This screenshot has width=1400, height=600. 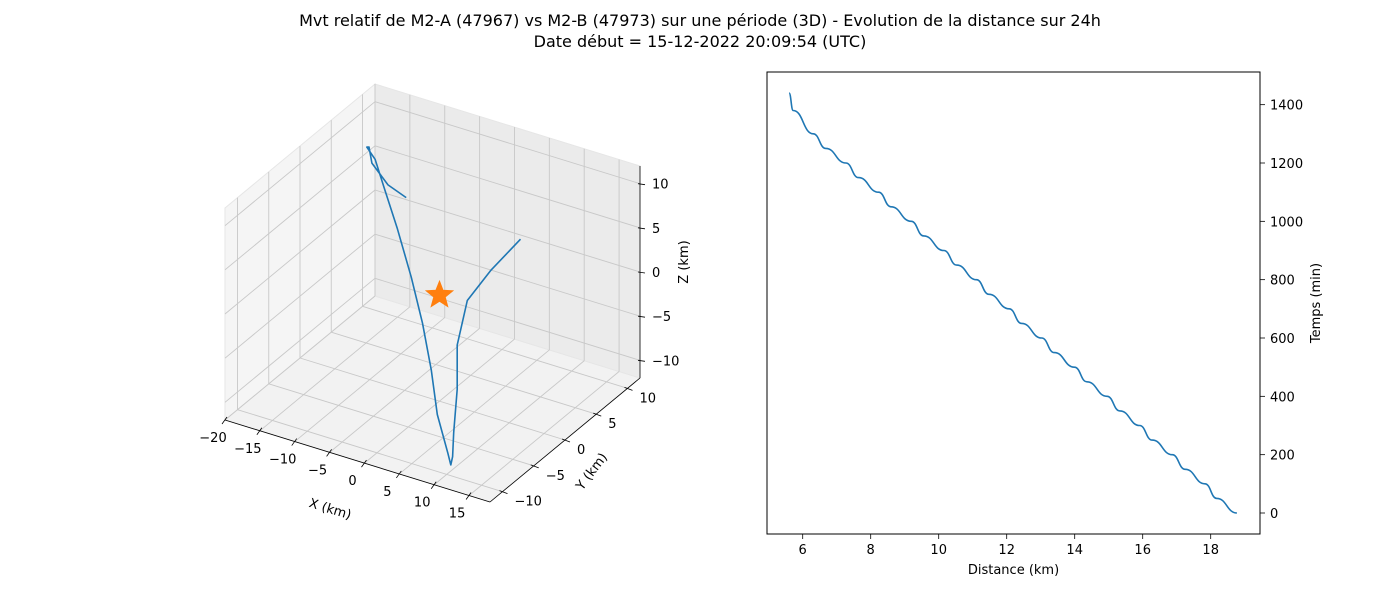 What do you see at coordinates (656, 229) in the screenshot?
I see `z-tick-label: 5` at bounding box center [656, 229].